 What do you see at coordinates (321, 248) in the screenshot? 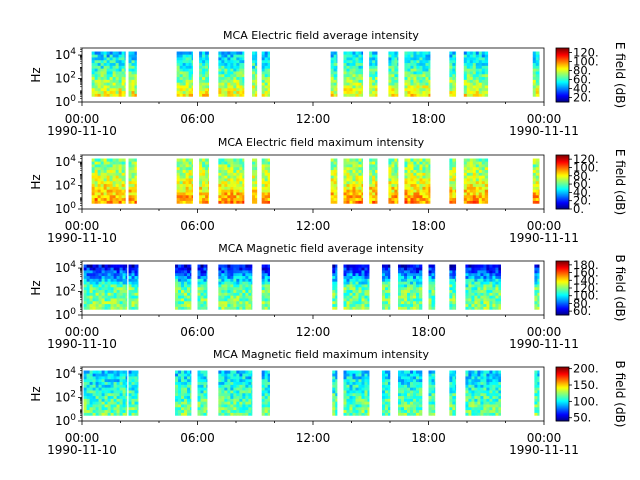
I see `panel-title: MCA Magnetic field average intensity` at bounding box center [321, 248].